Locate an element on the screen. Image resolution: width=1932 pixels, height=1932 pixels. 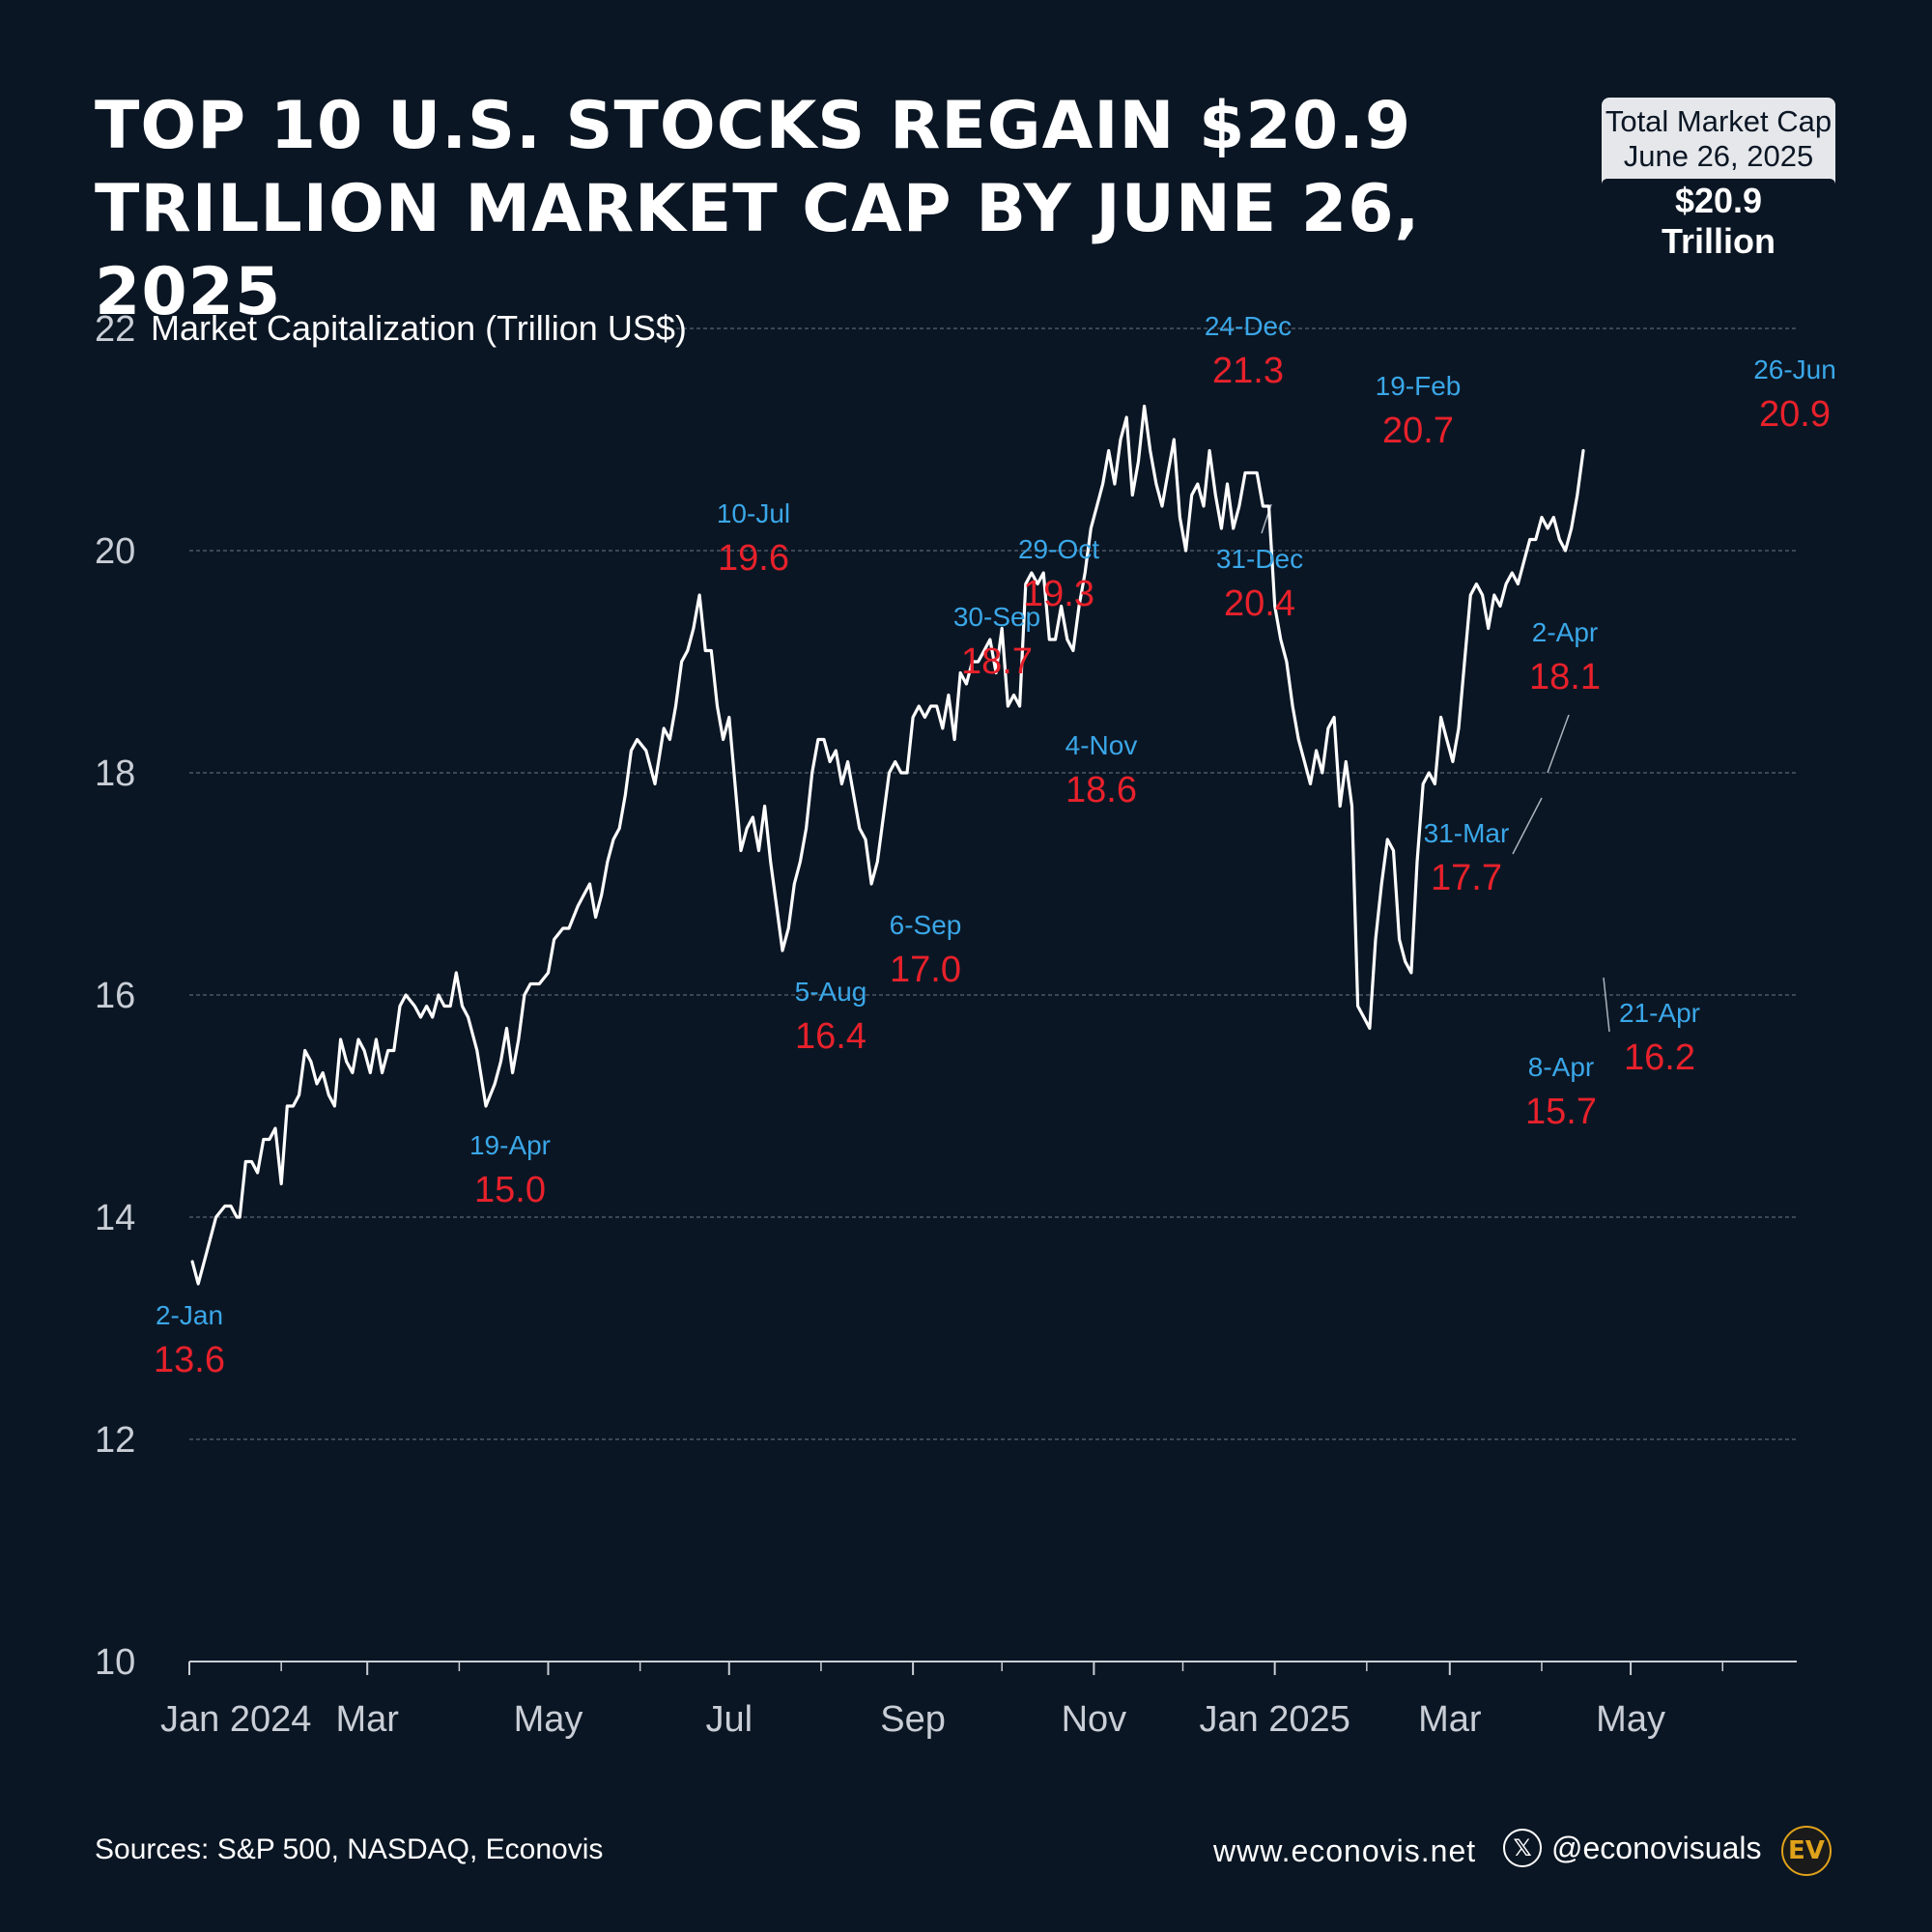
annotation-date: 5-Aug is located at coordinates (831, 992).